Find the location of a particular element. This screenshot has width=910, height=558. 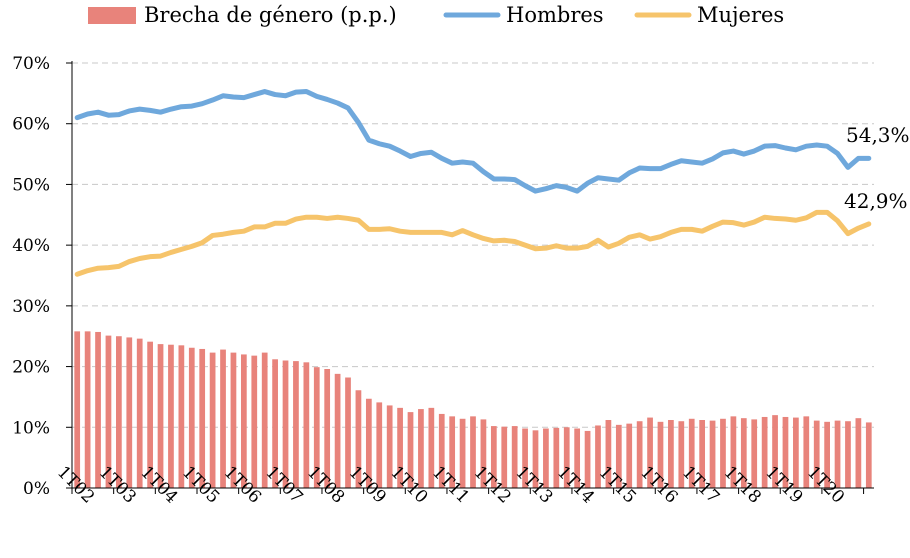

legend-label-hombres: Hombres is located at coordinates (555, 15).